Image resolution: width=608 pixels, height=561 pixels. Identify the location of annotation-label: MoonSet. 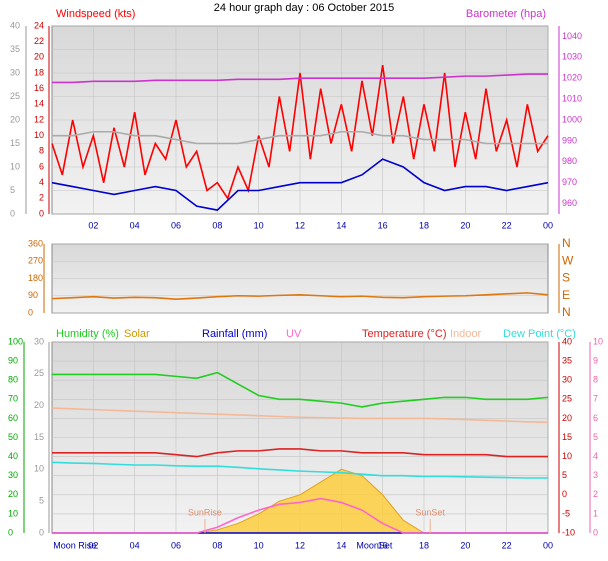
(374, 545).